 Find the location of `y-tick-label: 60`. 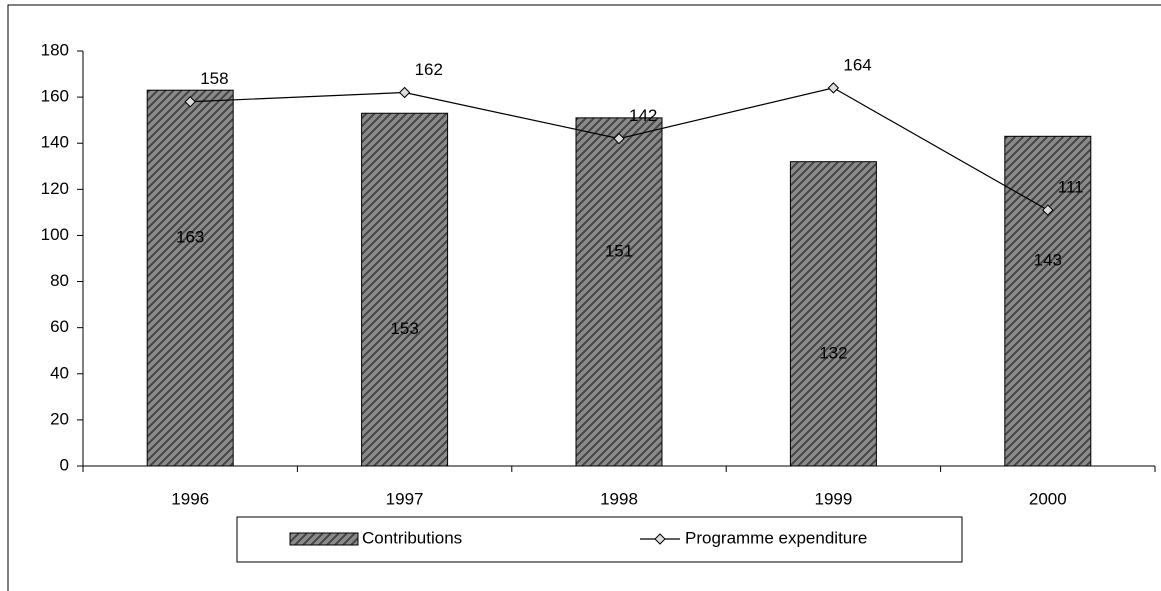

y-tick-label: 60 is located at coordinates (59, 326).